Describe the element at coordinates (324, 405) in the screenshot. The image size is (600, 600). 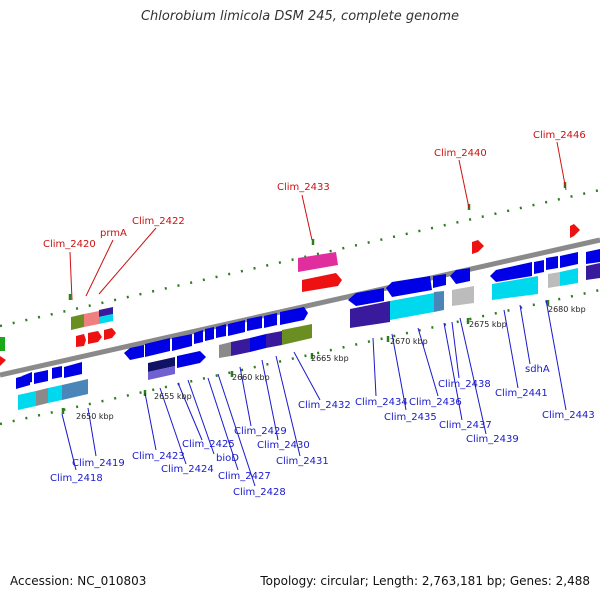
I see `gene-label-clim2432: Clim_2432` at that location.